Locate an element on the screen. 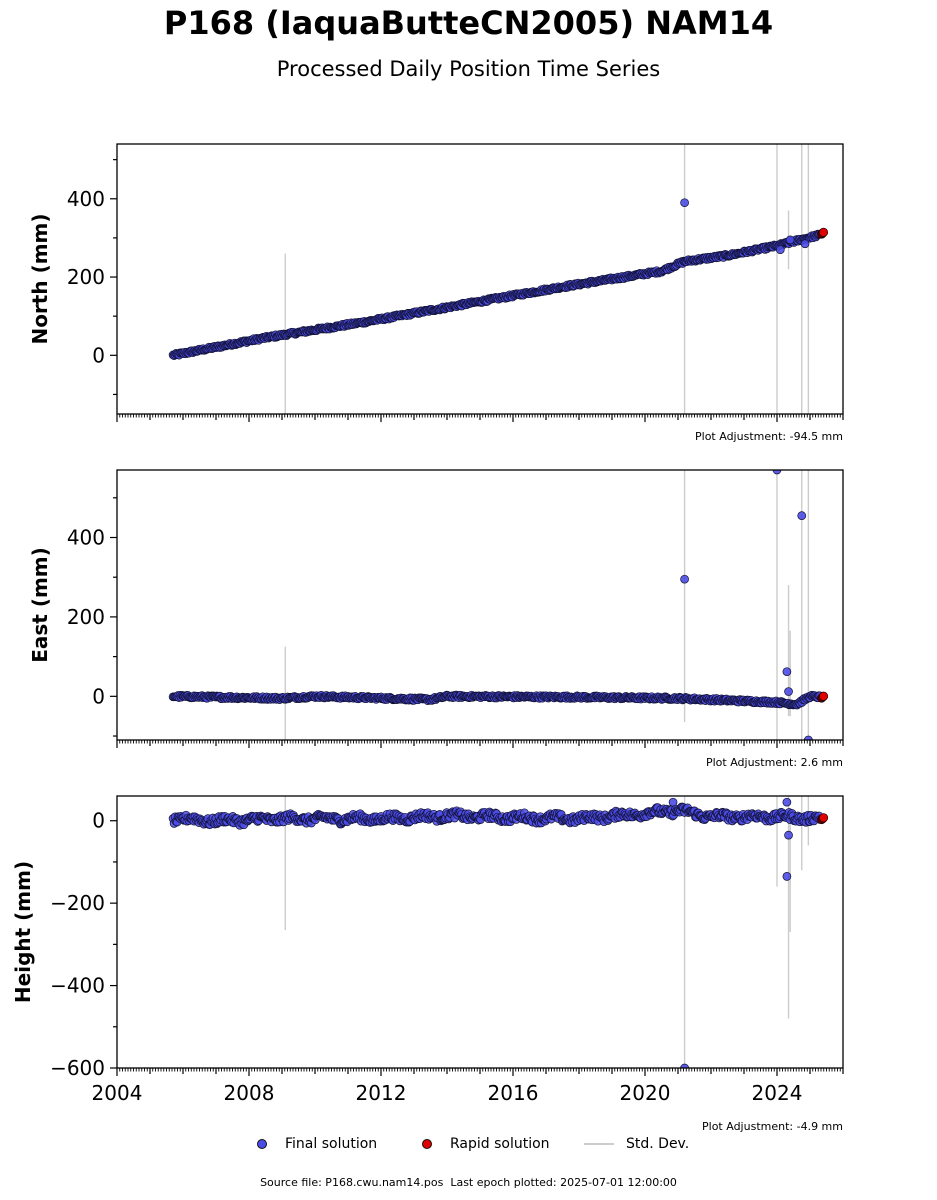 The height and width of the screenshot is (1200, 937). x-tick-label: 2020 is located at coordinates (645, 1093).